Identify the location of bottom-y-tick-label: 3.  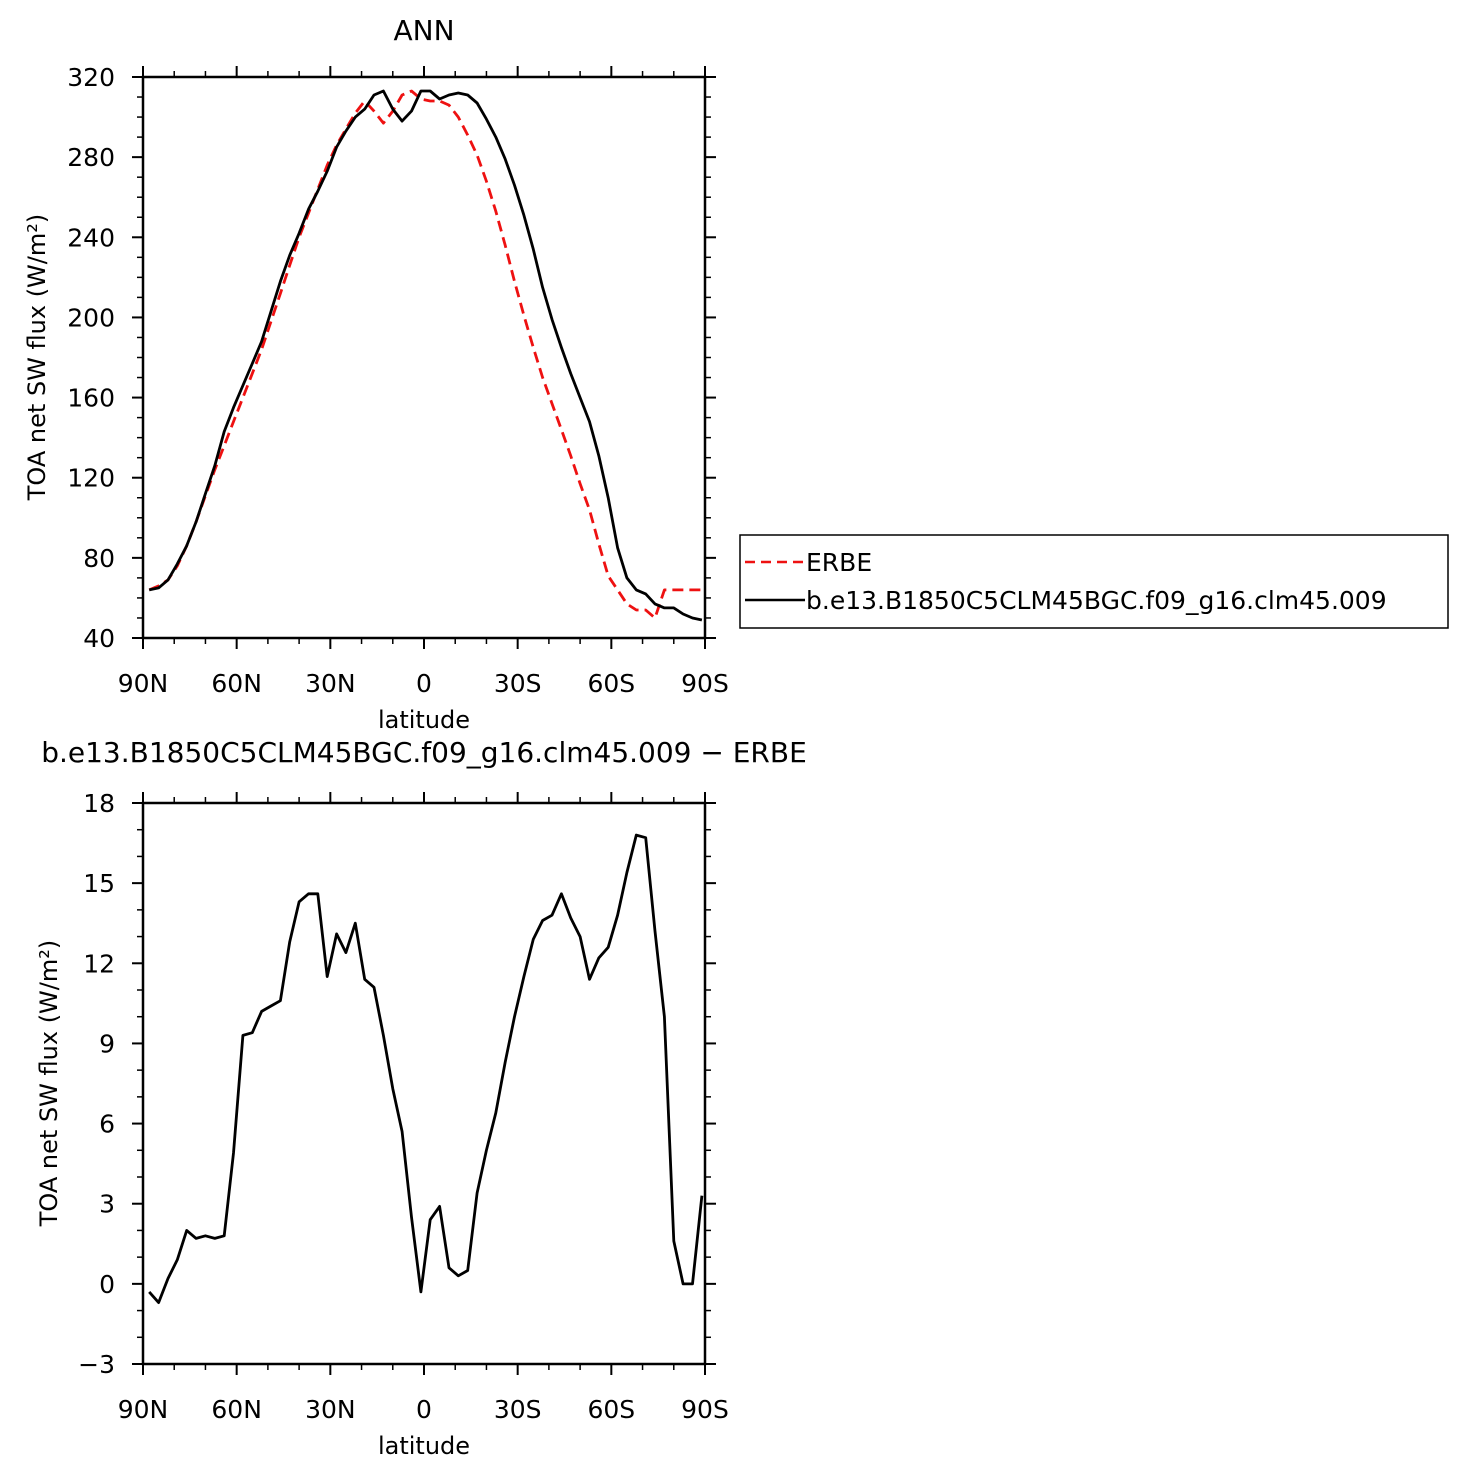
(107, 1204).